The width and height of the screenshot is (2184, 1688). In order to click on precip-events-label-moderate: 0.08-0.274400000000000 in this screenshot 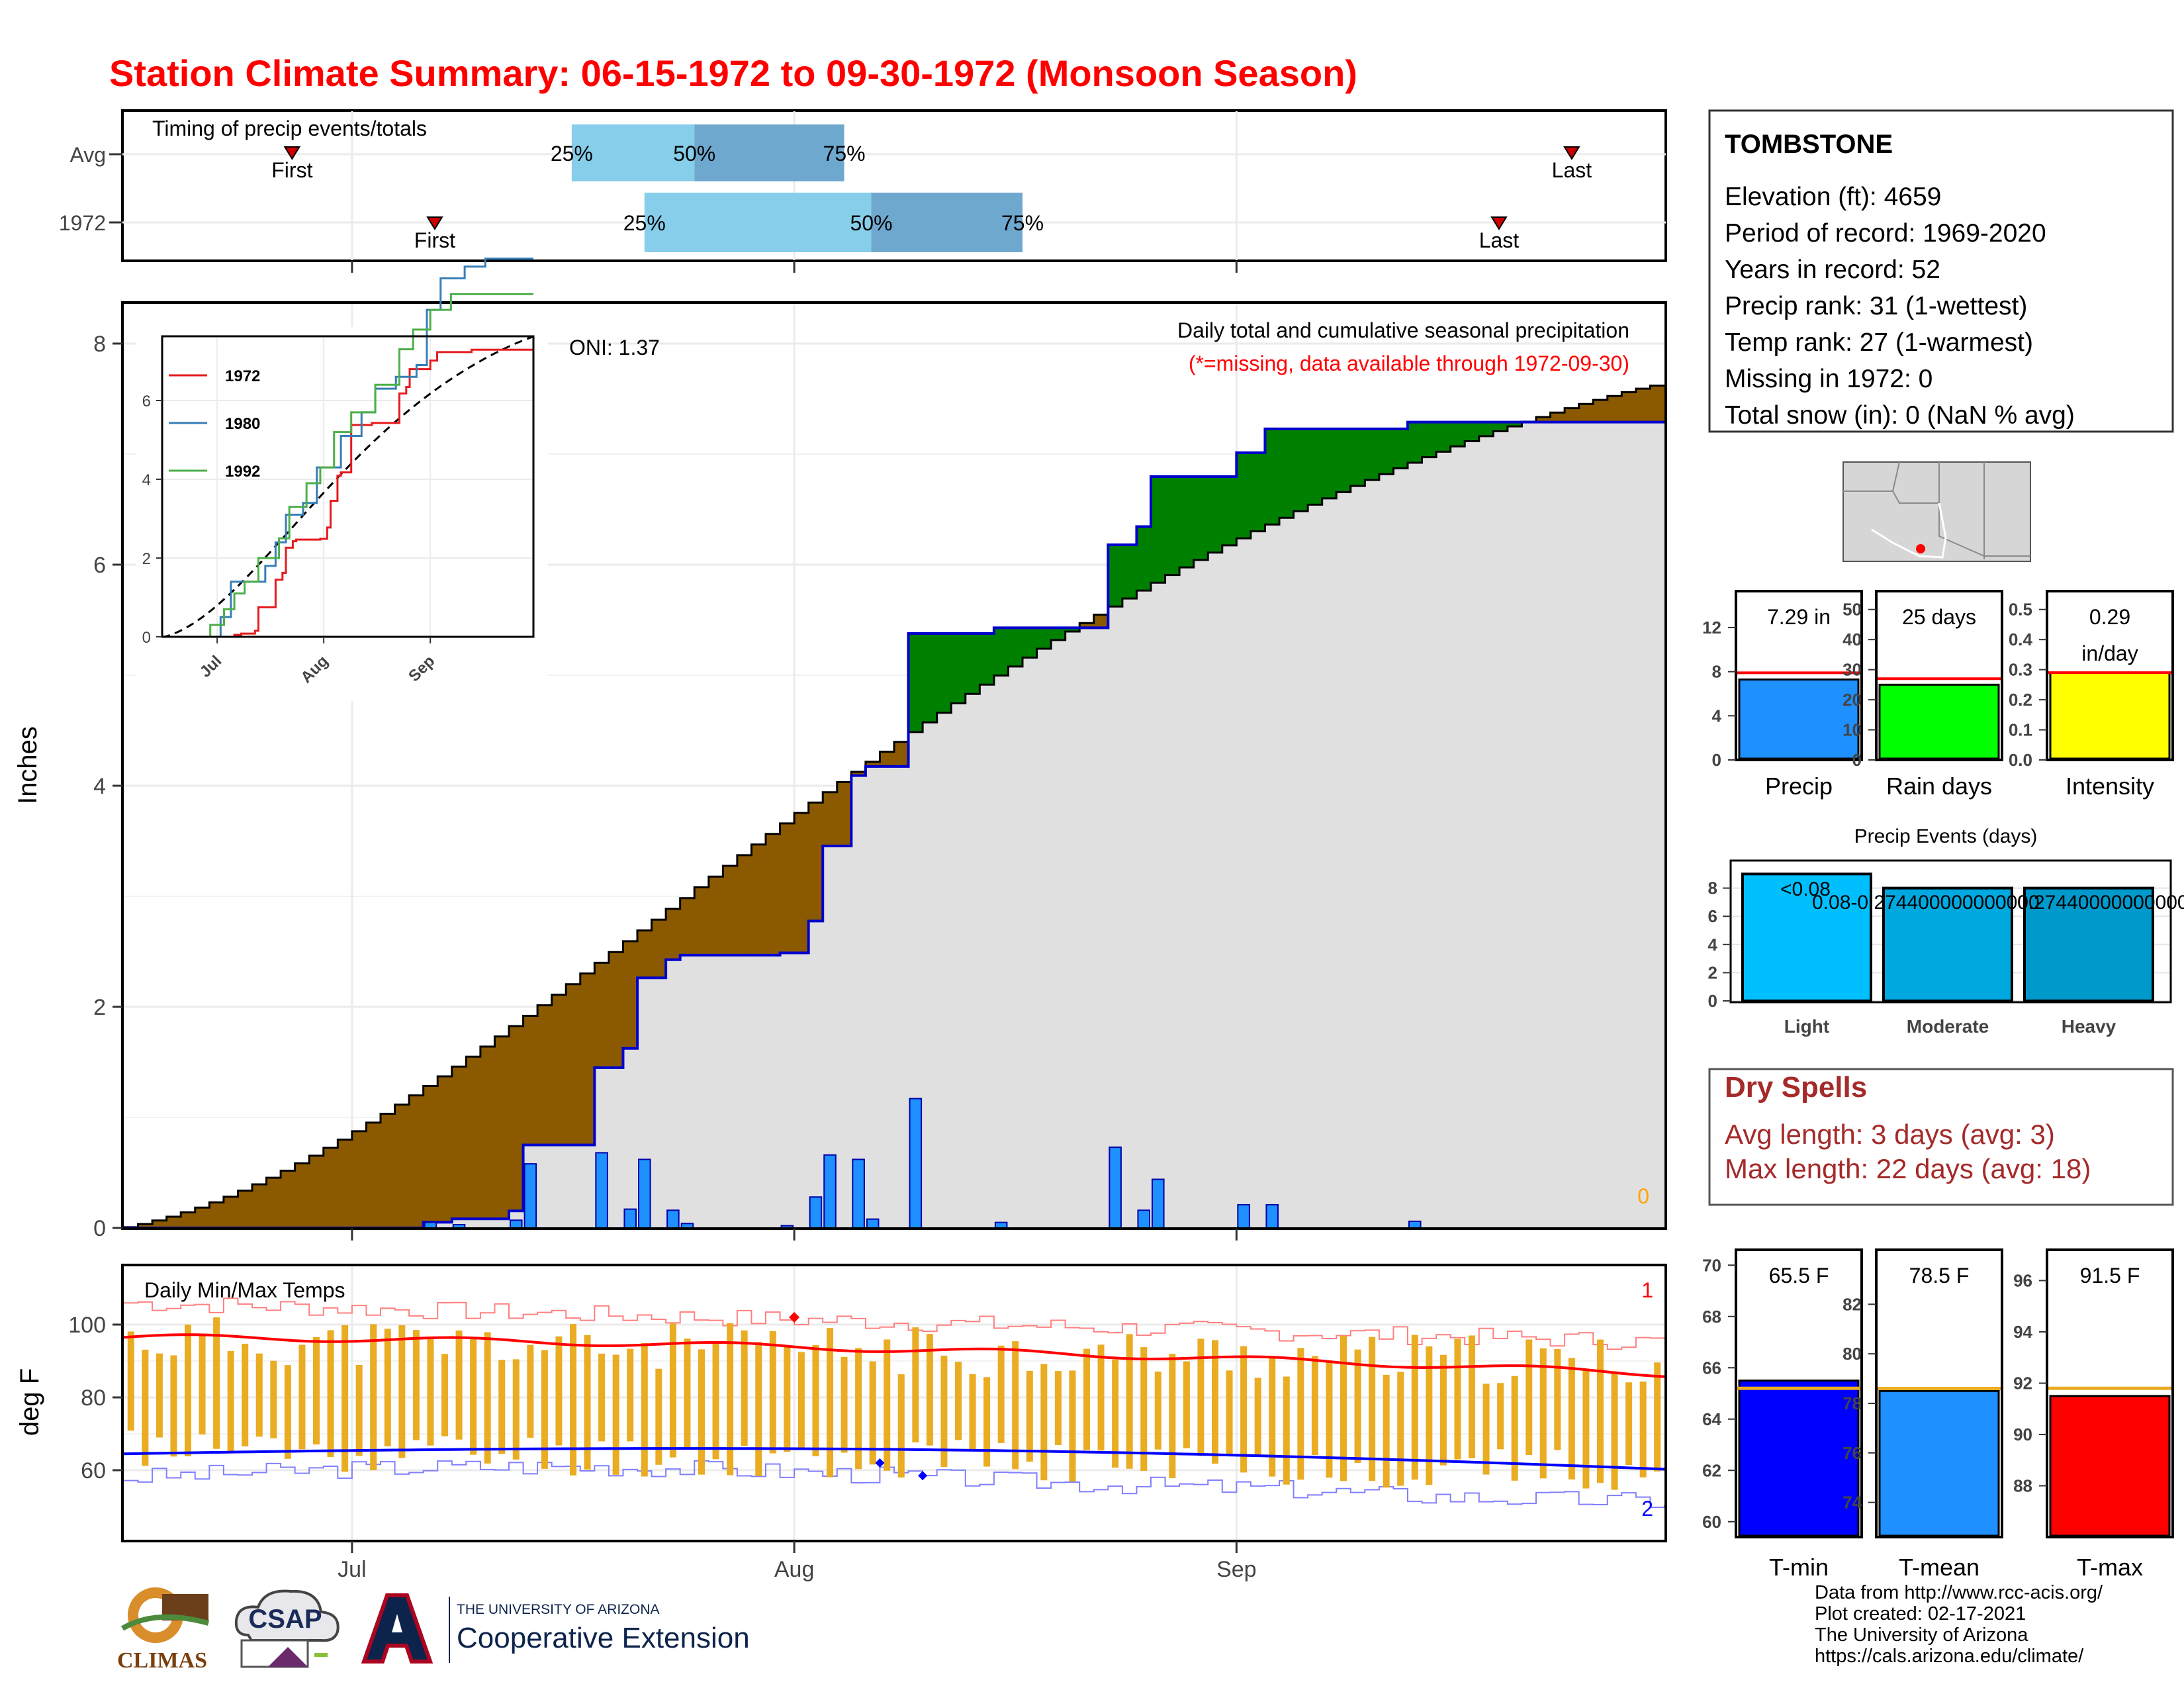, I will do `click(1926, 903)`.